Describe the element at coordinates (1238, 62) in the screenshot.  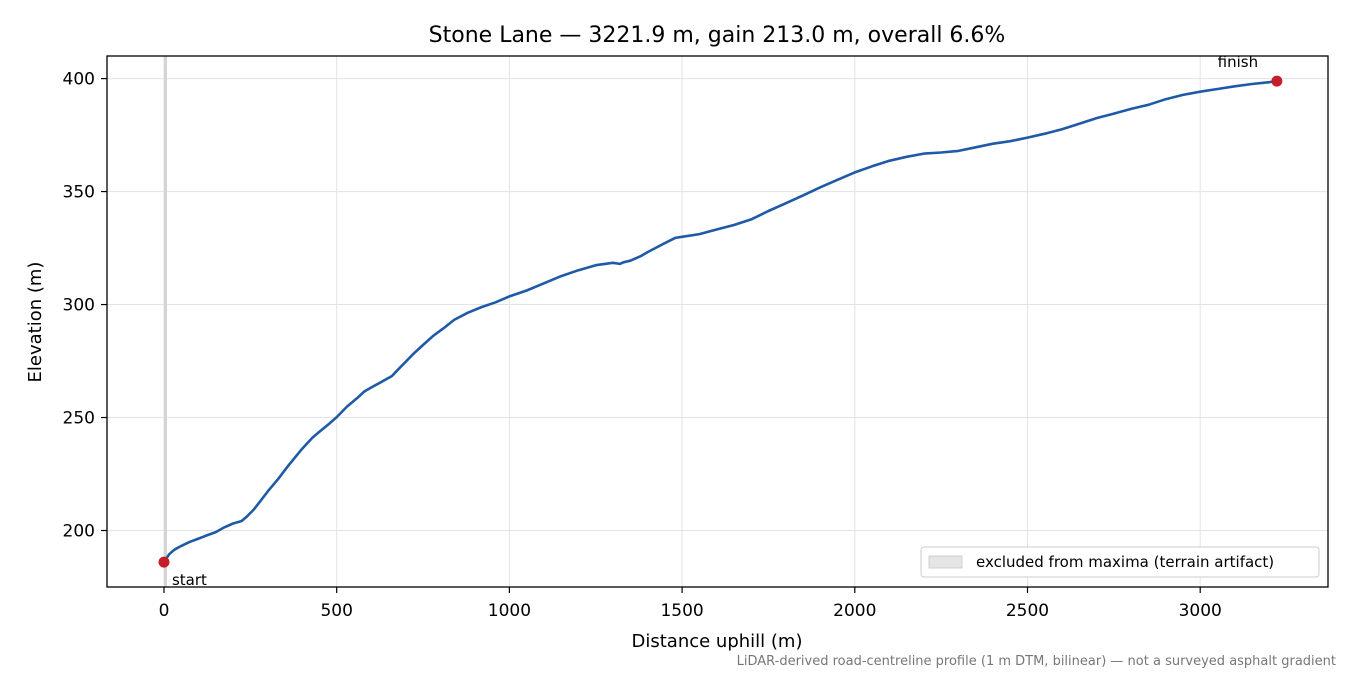
I see `finish-label: finish` at that location.